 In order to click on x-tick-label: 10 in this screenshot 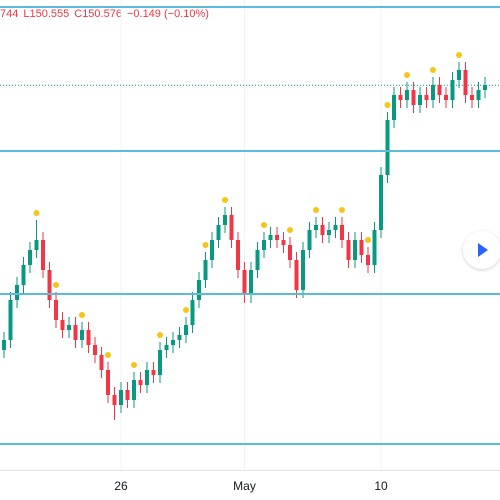, I will do `click(381, 486)`.